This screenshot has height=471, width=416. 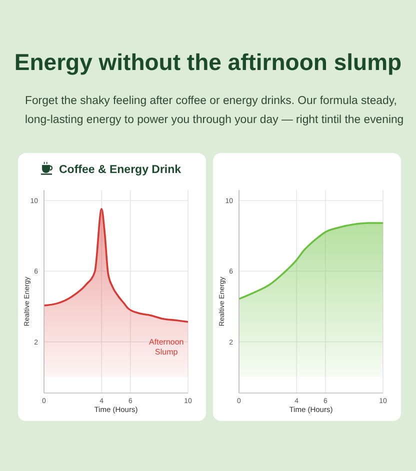 I want to click on chart-title: Coffee & Energy Drink, so click(x=120, y=170).